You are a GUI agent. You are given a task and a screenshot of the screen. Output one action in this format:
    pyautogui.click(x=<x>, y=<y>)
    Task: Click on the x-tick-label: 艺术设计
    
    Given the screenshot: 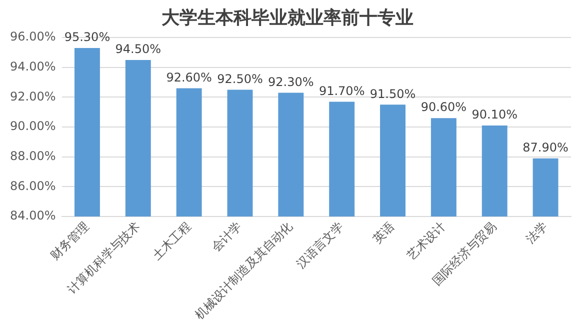 What is the action you would take?
    pyautogui.click(x=426, y=241)
    